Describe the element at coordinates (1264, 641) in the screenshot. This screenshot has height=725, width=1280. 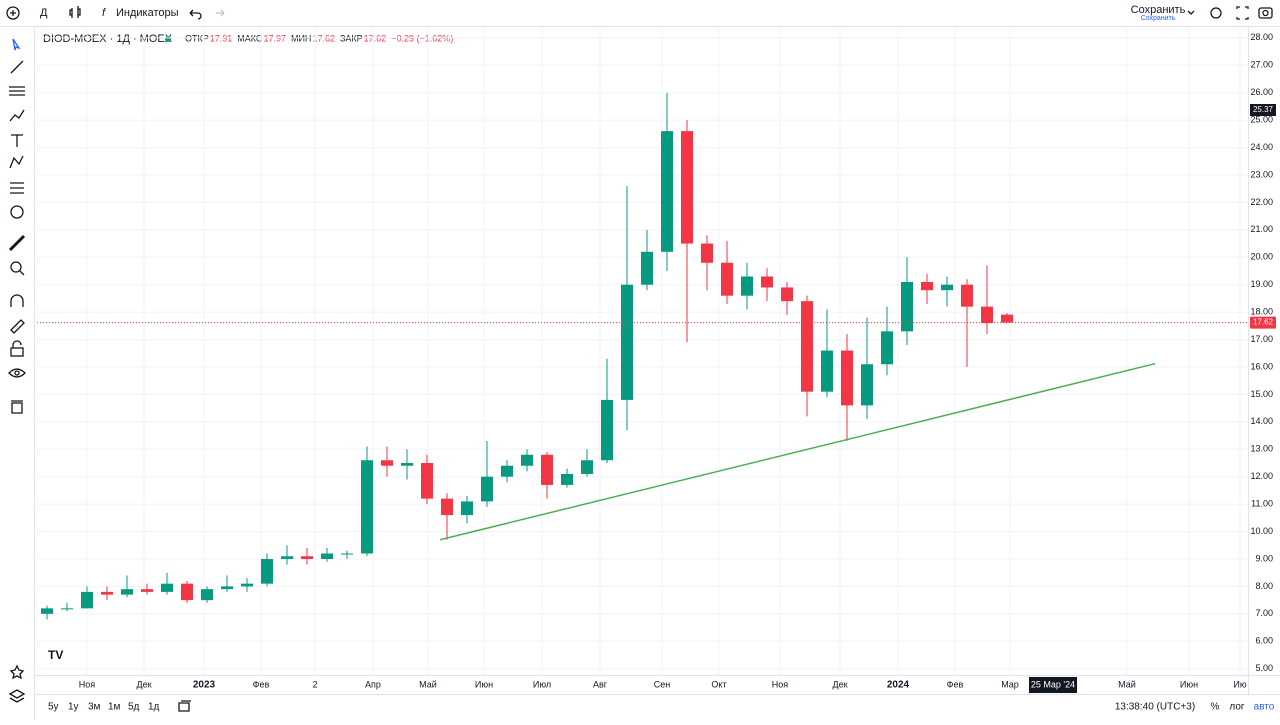
I see `y-tick-label: 6.00` at that location.